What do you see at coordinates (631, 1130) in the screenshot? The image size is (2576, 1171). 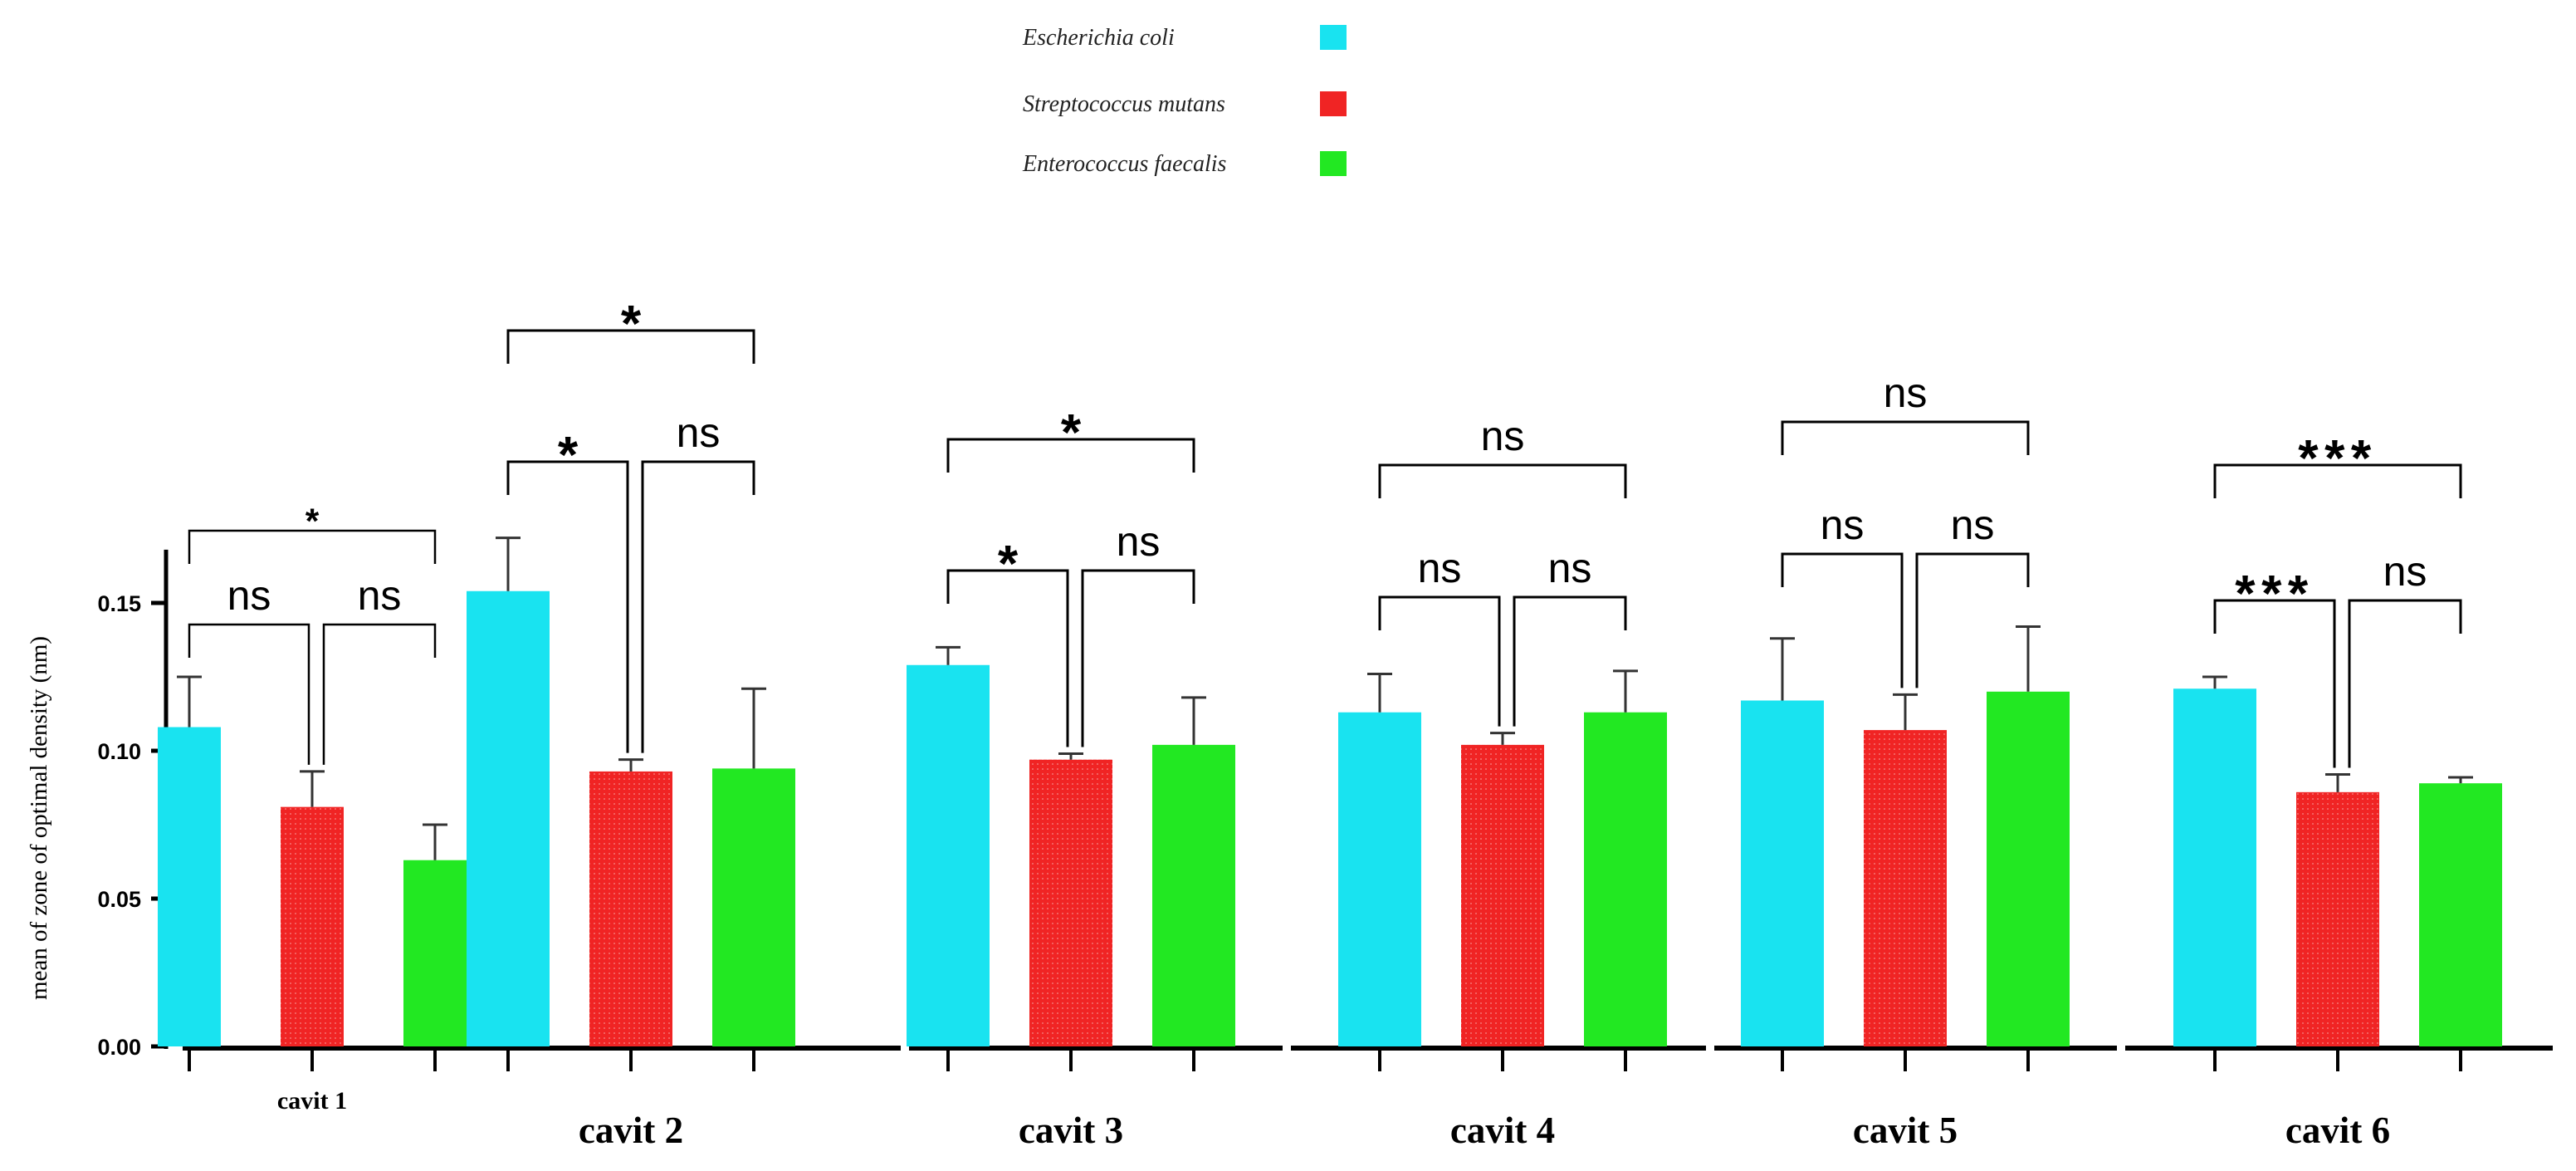 I see `group-label: cavit 2` at bounding box center [631, 1130].